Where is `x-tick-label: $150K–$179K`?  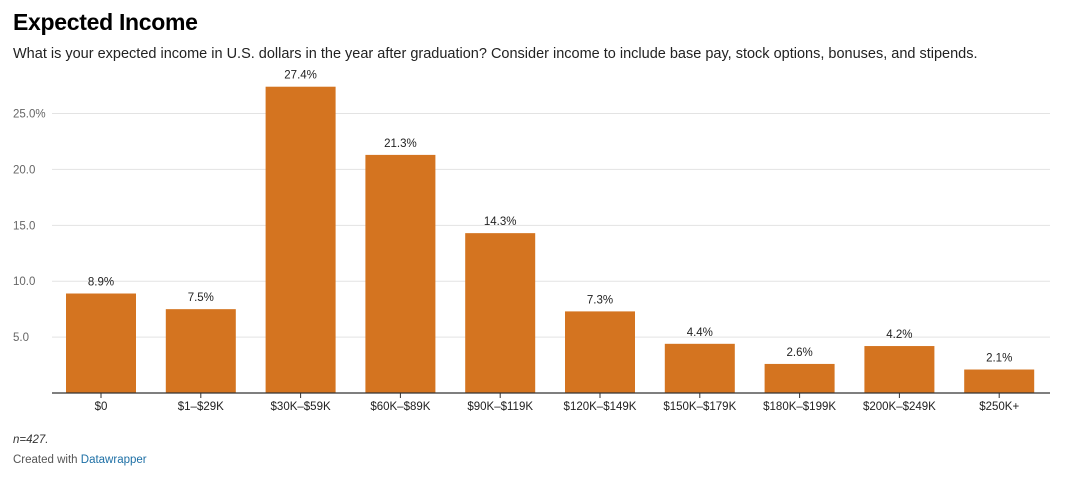
x-tick-label: $150K–$179K is located at coordinates (699, 407).